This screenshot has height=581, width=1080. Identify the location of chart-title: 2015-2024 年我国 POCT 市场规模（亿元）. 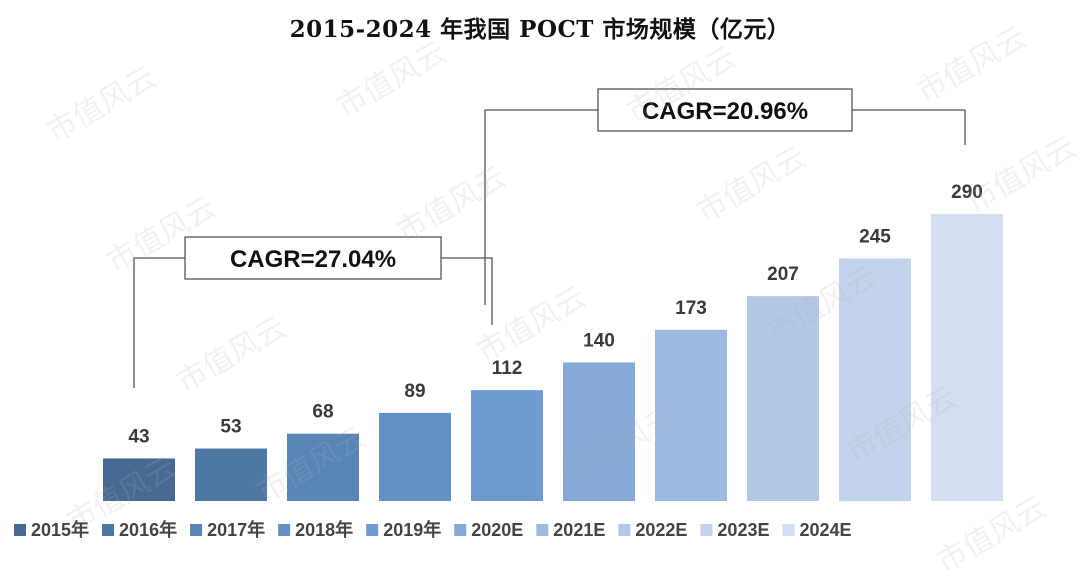
(540, 29).